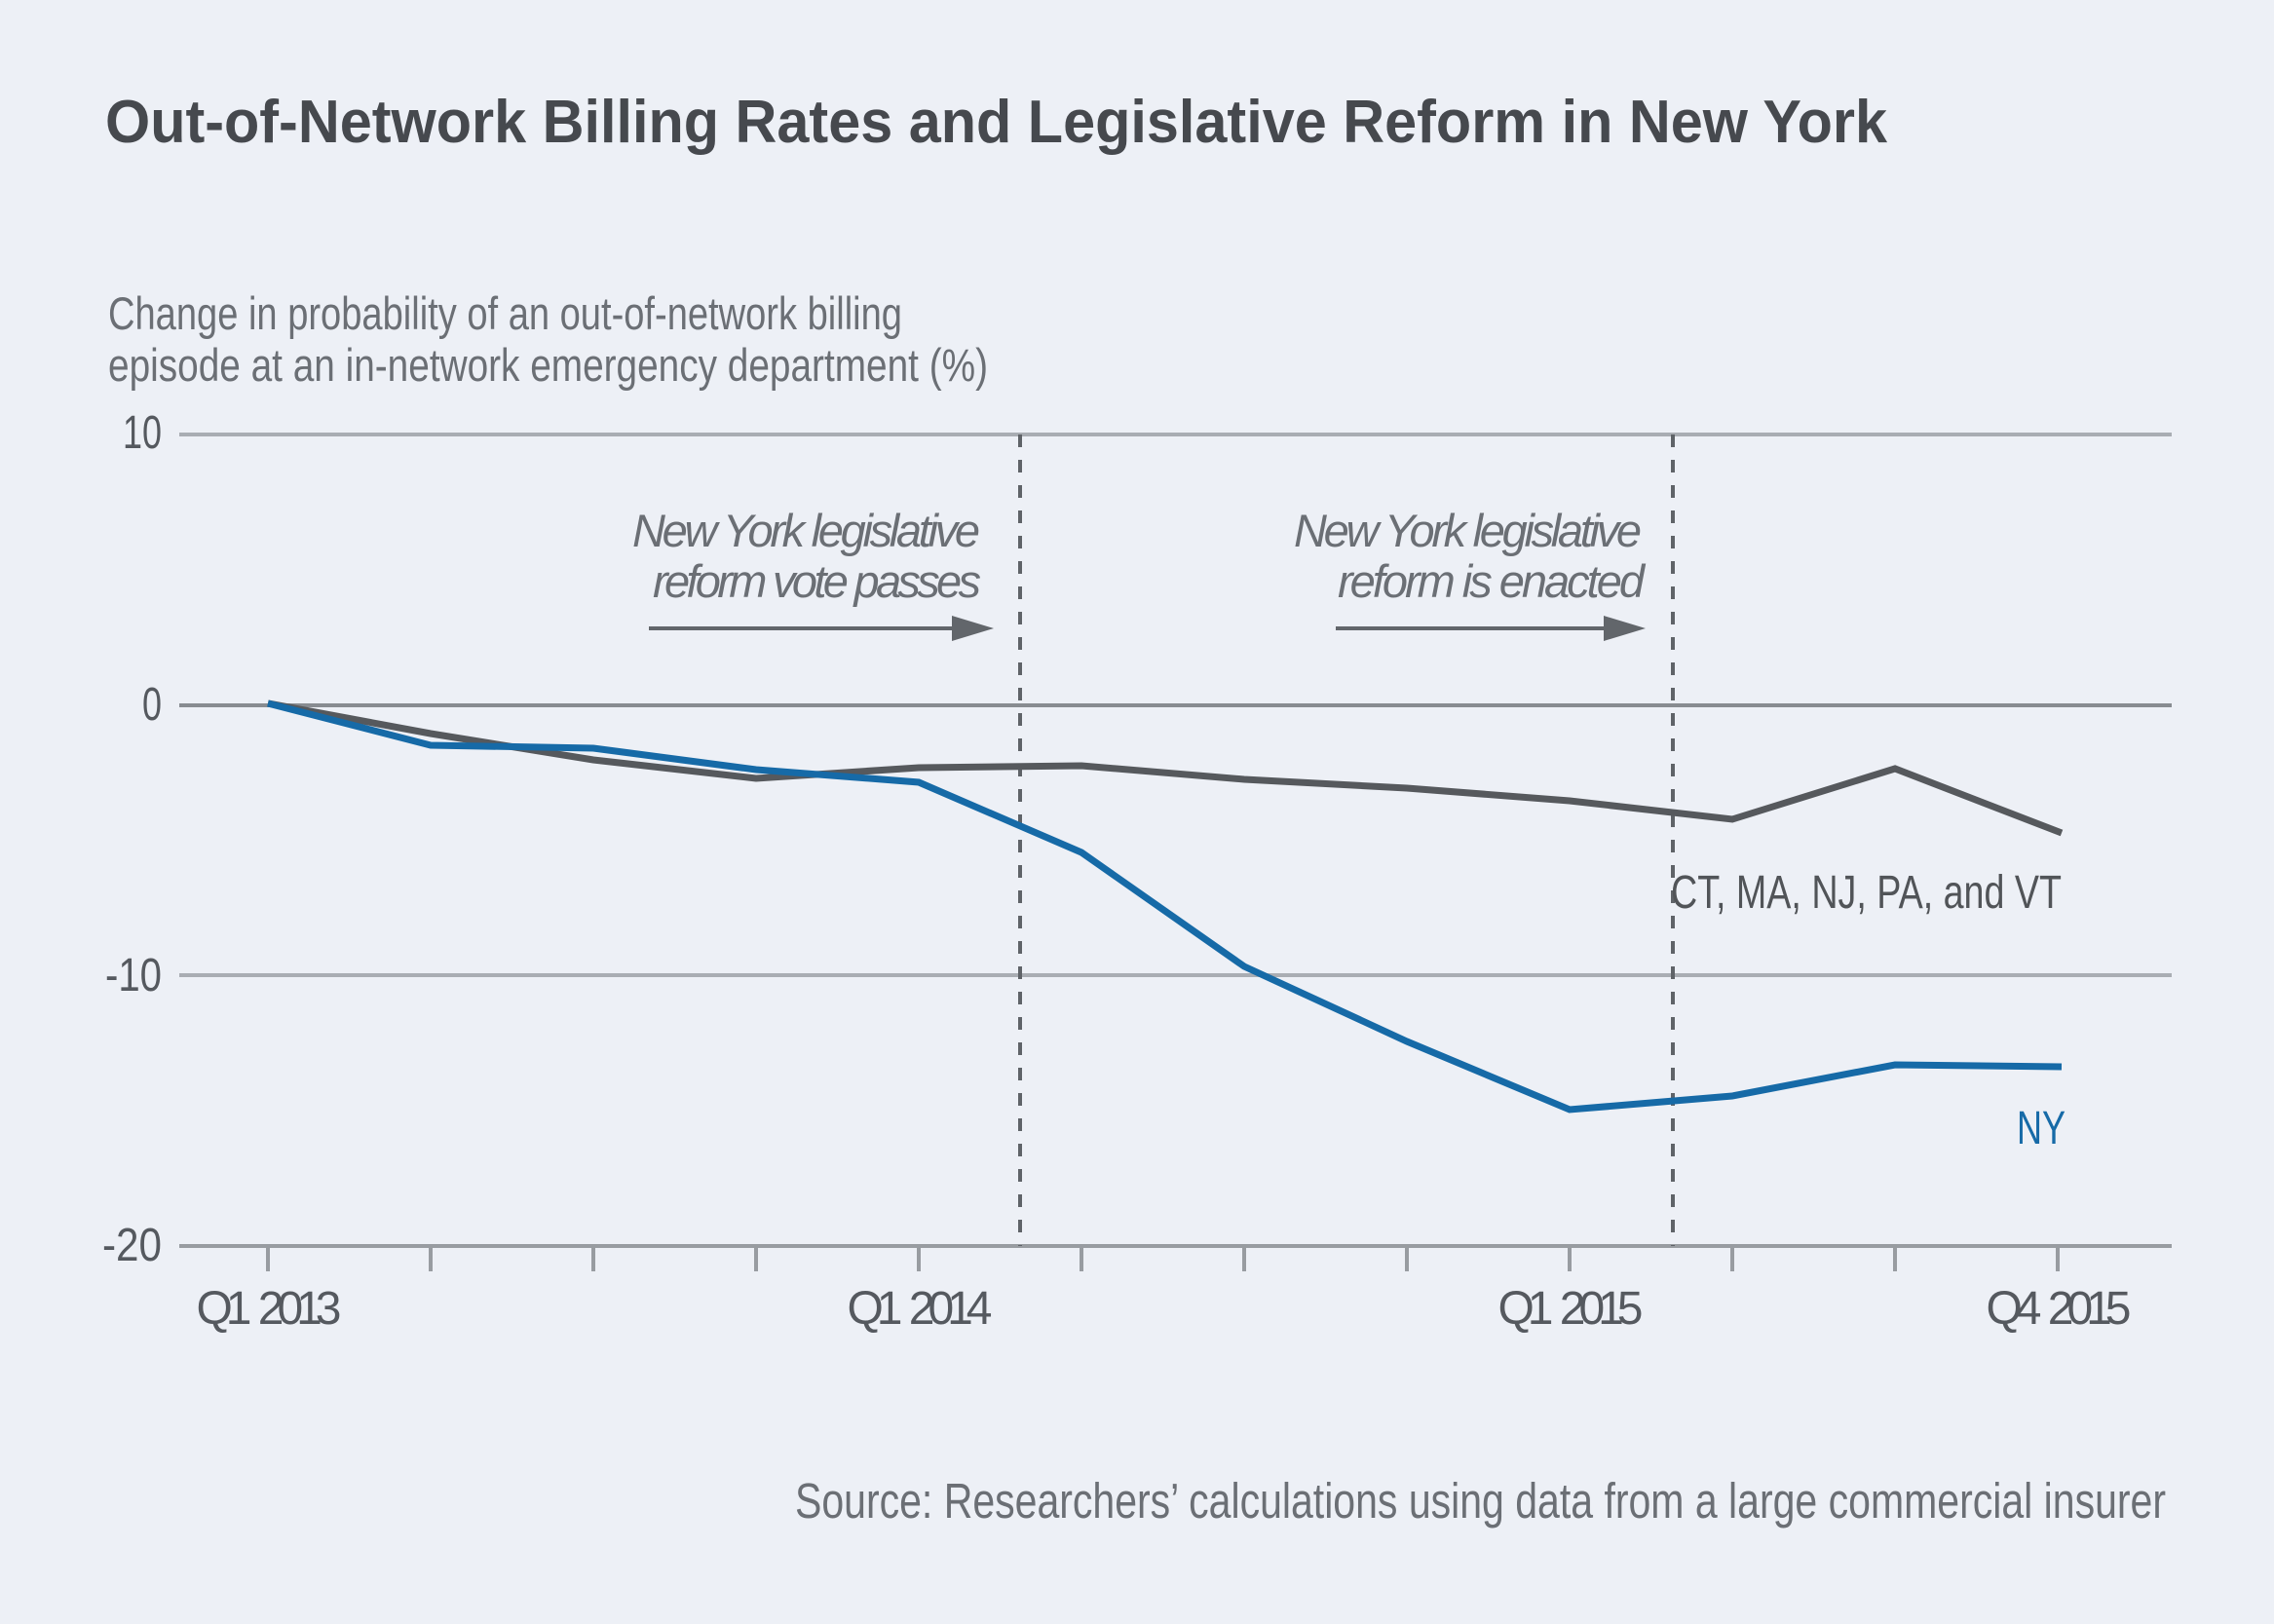 Image resolution: width=2274 pixels, height=1624 pixels. Describe the element at coordinates (1492, 581) in the screenshot. I see `svg-text: reform is enacted` at that location.